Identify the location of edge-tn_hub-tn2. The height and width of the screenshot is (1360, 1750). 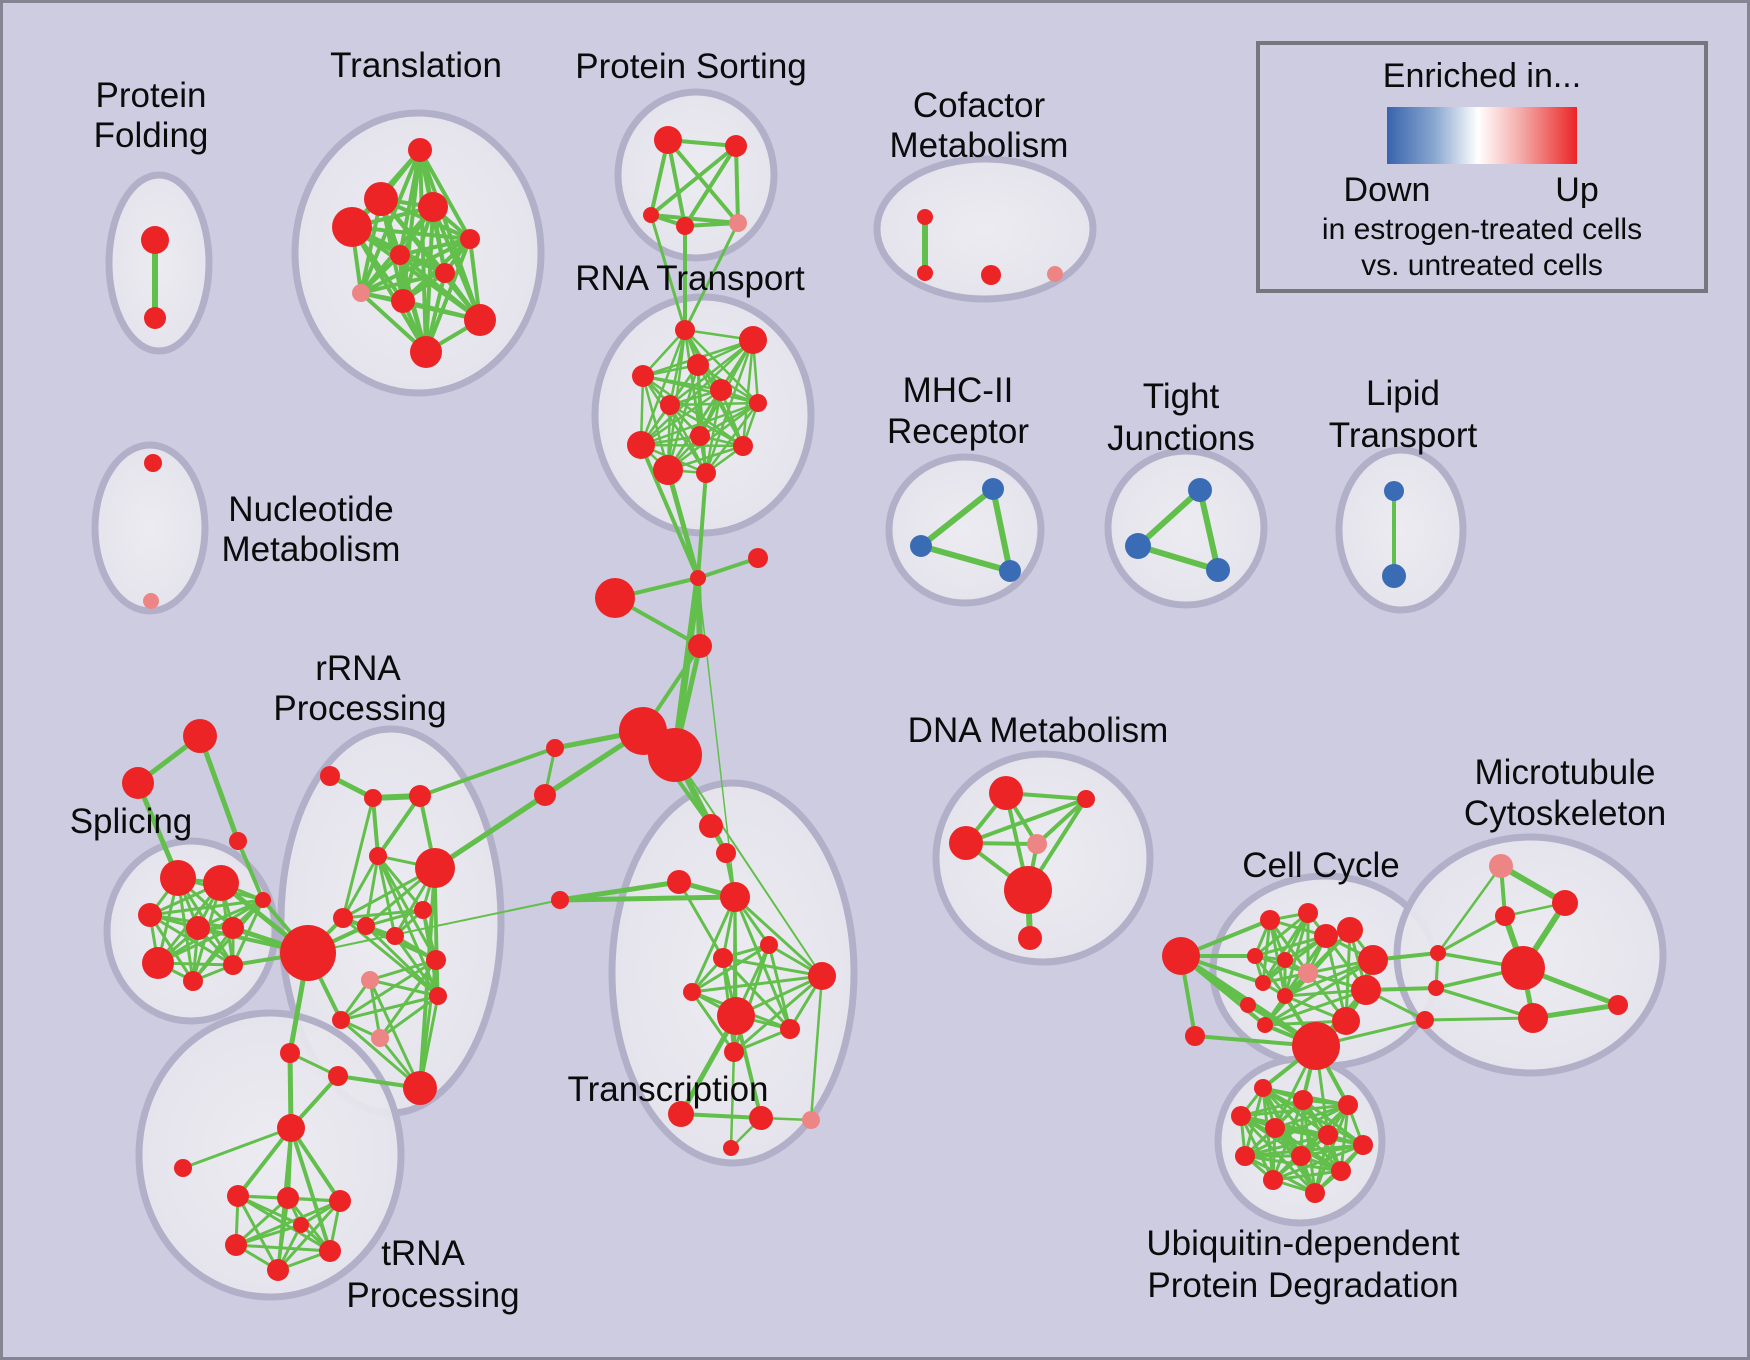
(264, 1162).